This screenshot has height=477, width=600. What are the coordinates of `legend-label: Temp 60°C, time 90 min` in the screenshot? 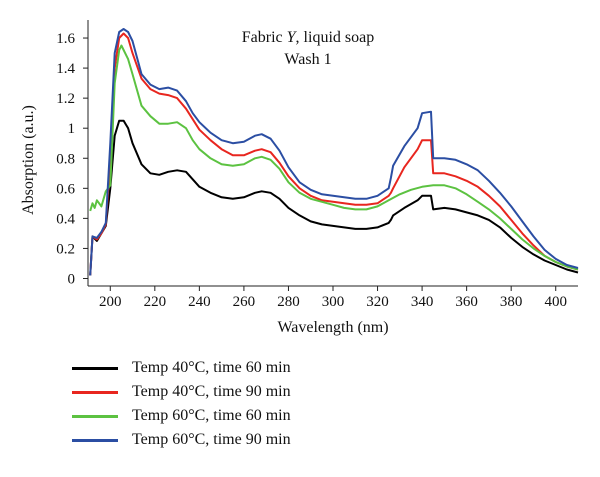 It's located at (211, 439).